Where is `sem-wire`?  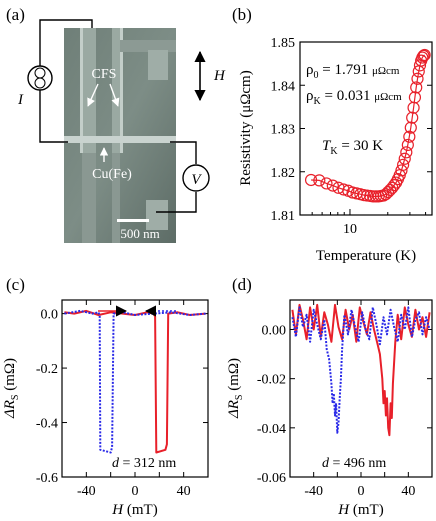
sem-wire is located at coordinates (120, 139).